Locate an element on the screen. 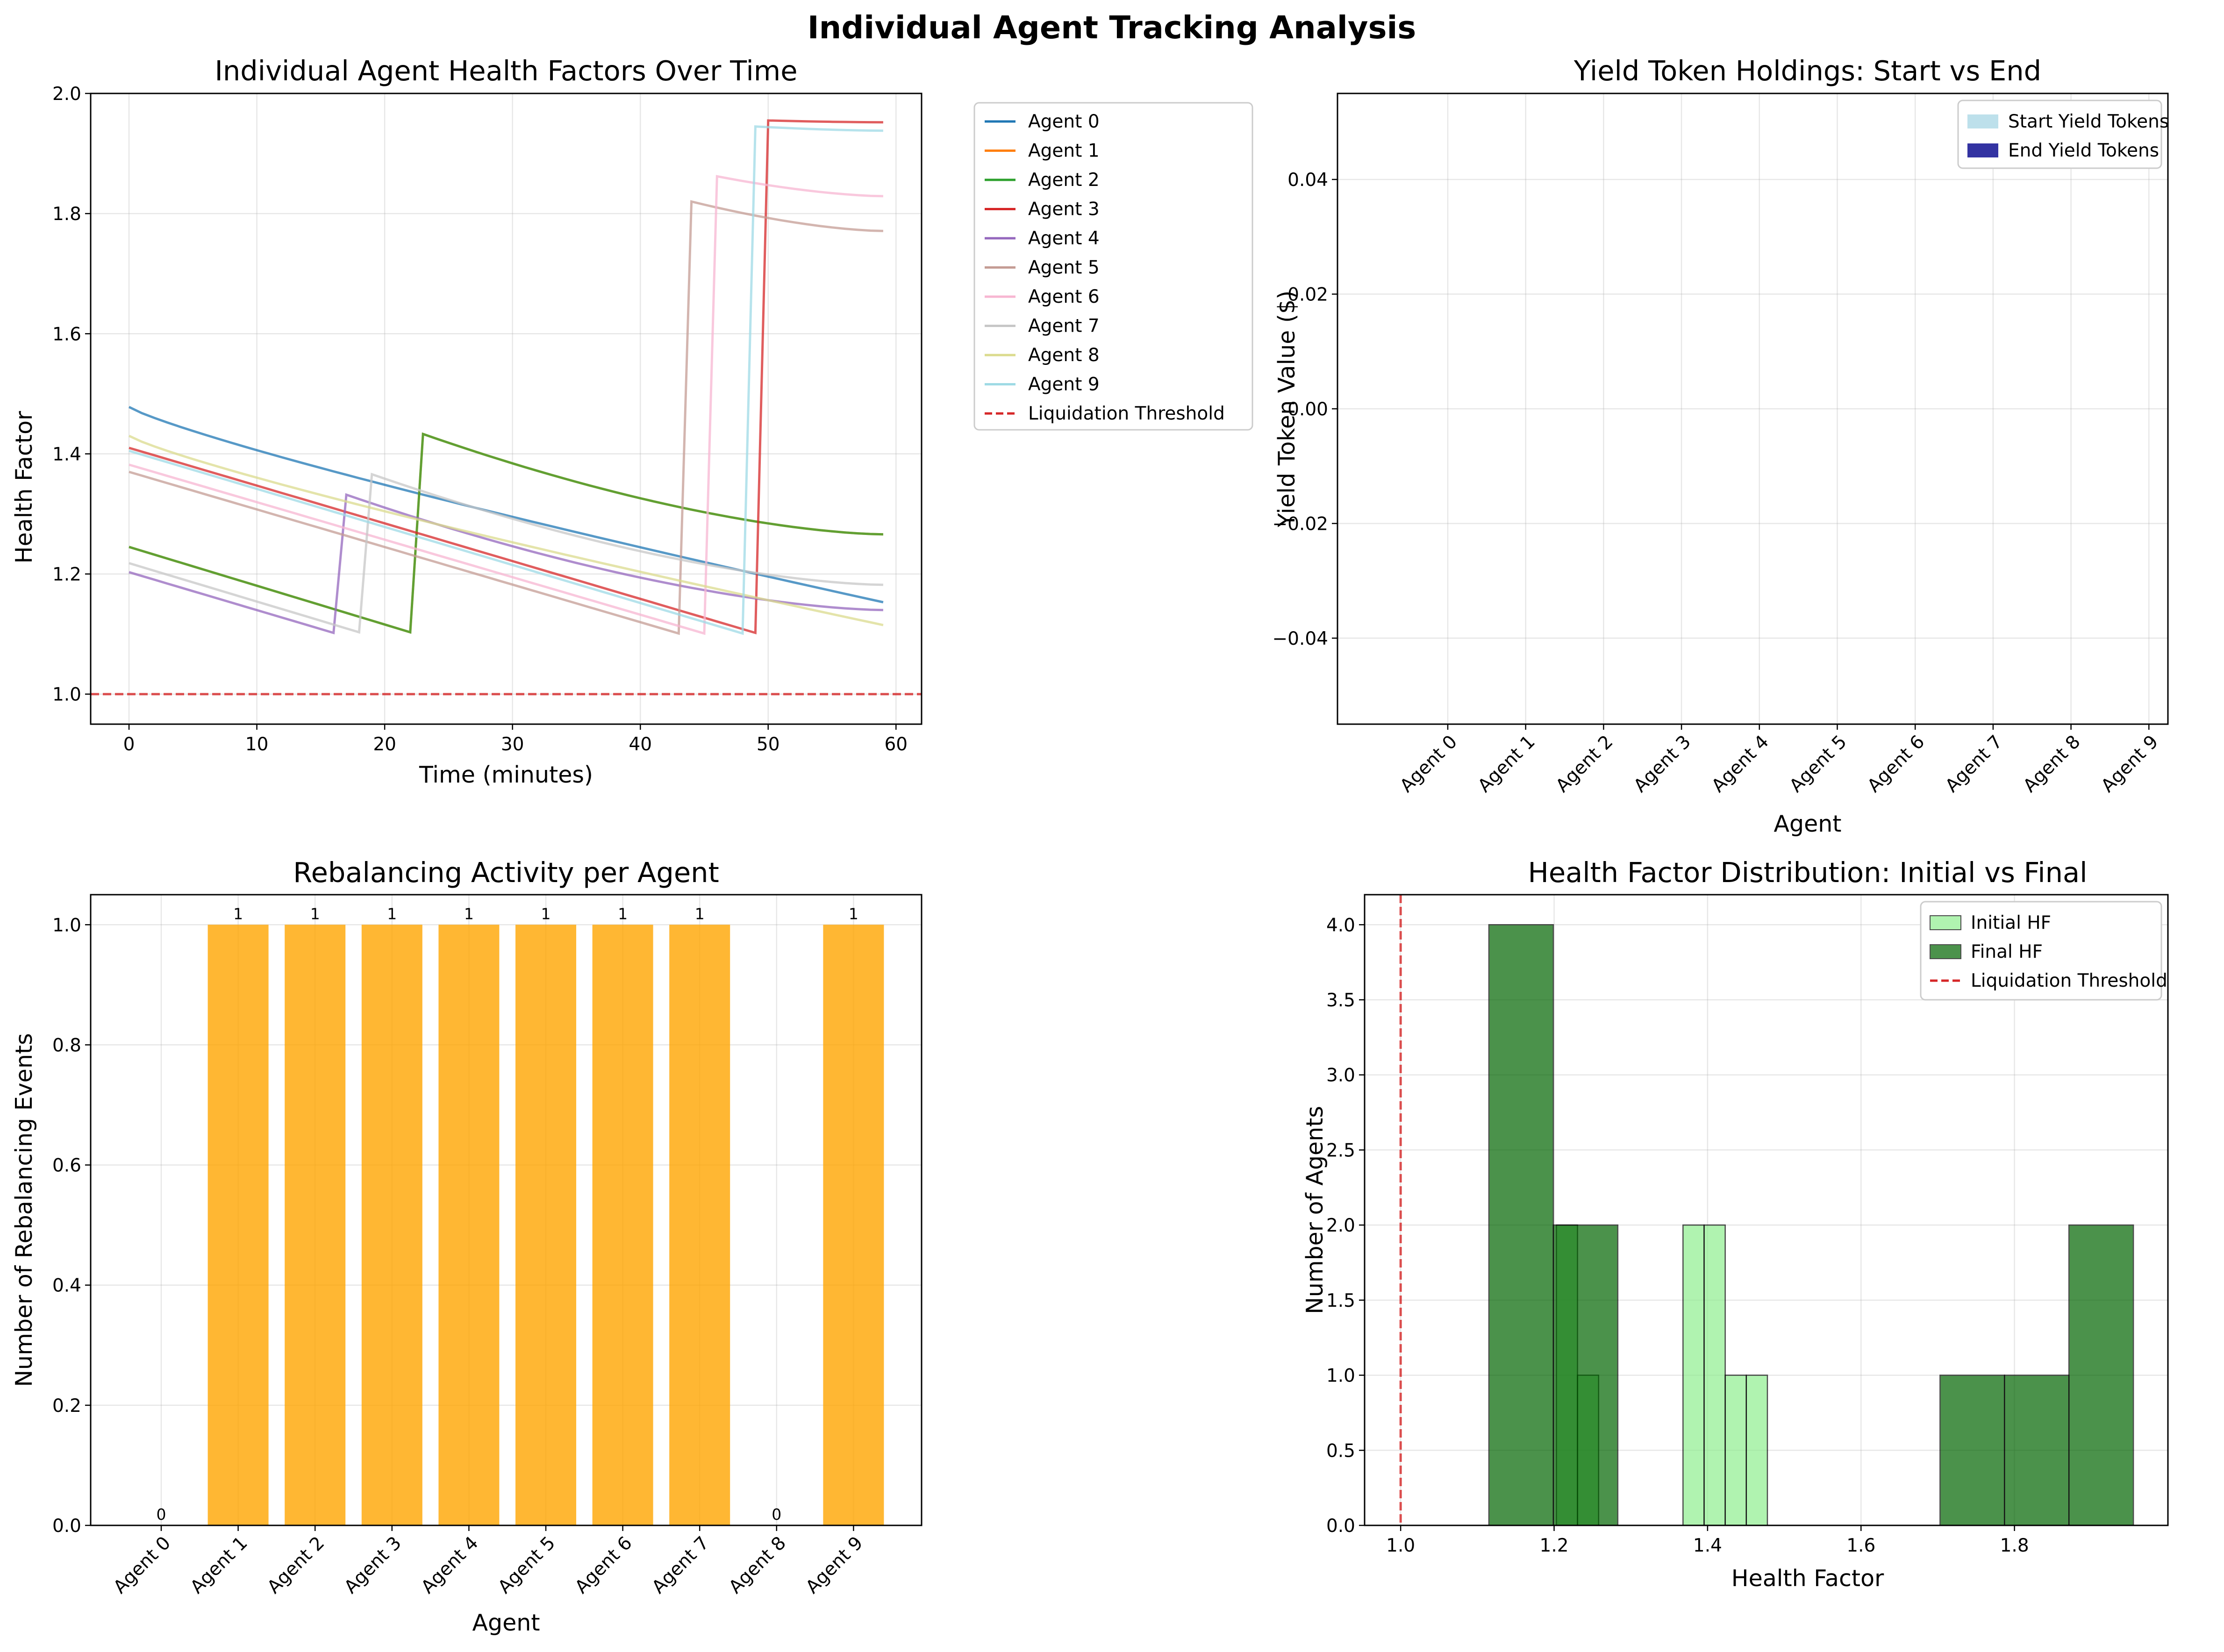 This screenshot has width=2224, height=1652. x-tick-label: 1.2 is located at coordinates (1554, 1545).